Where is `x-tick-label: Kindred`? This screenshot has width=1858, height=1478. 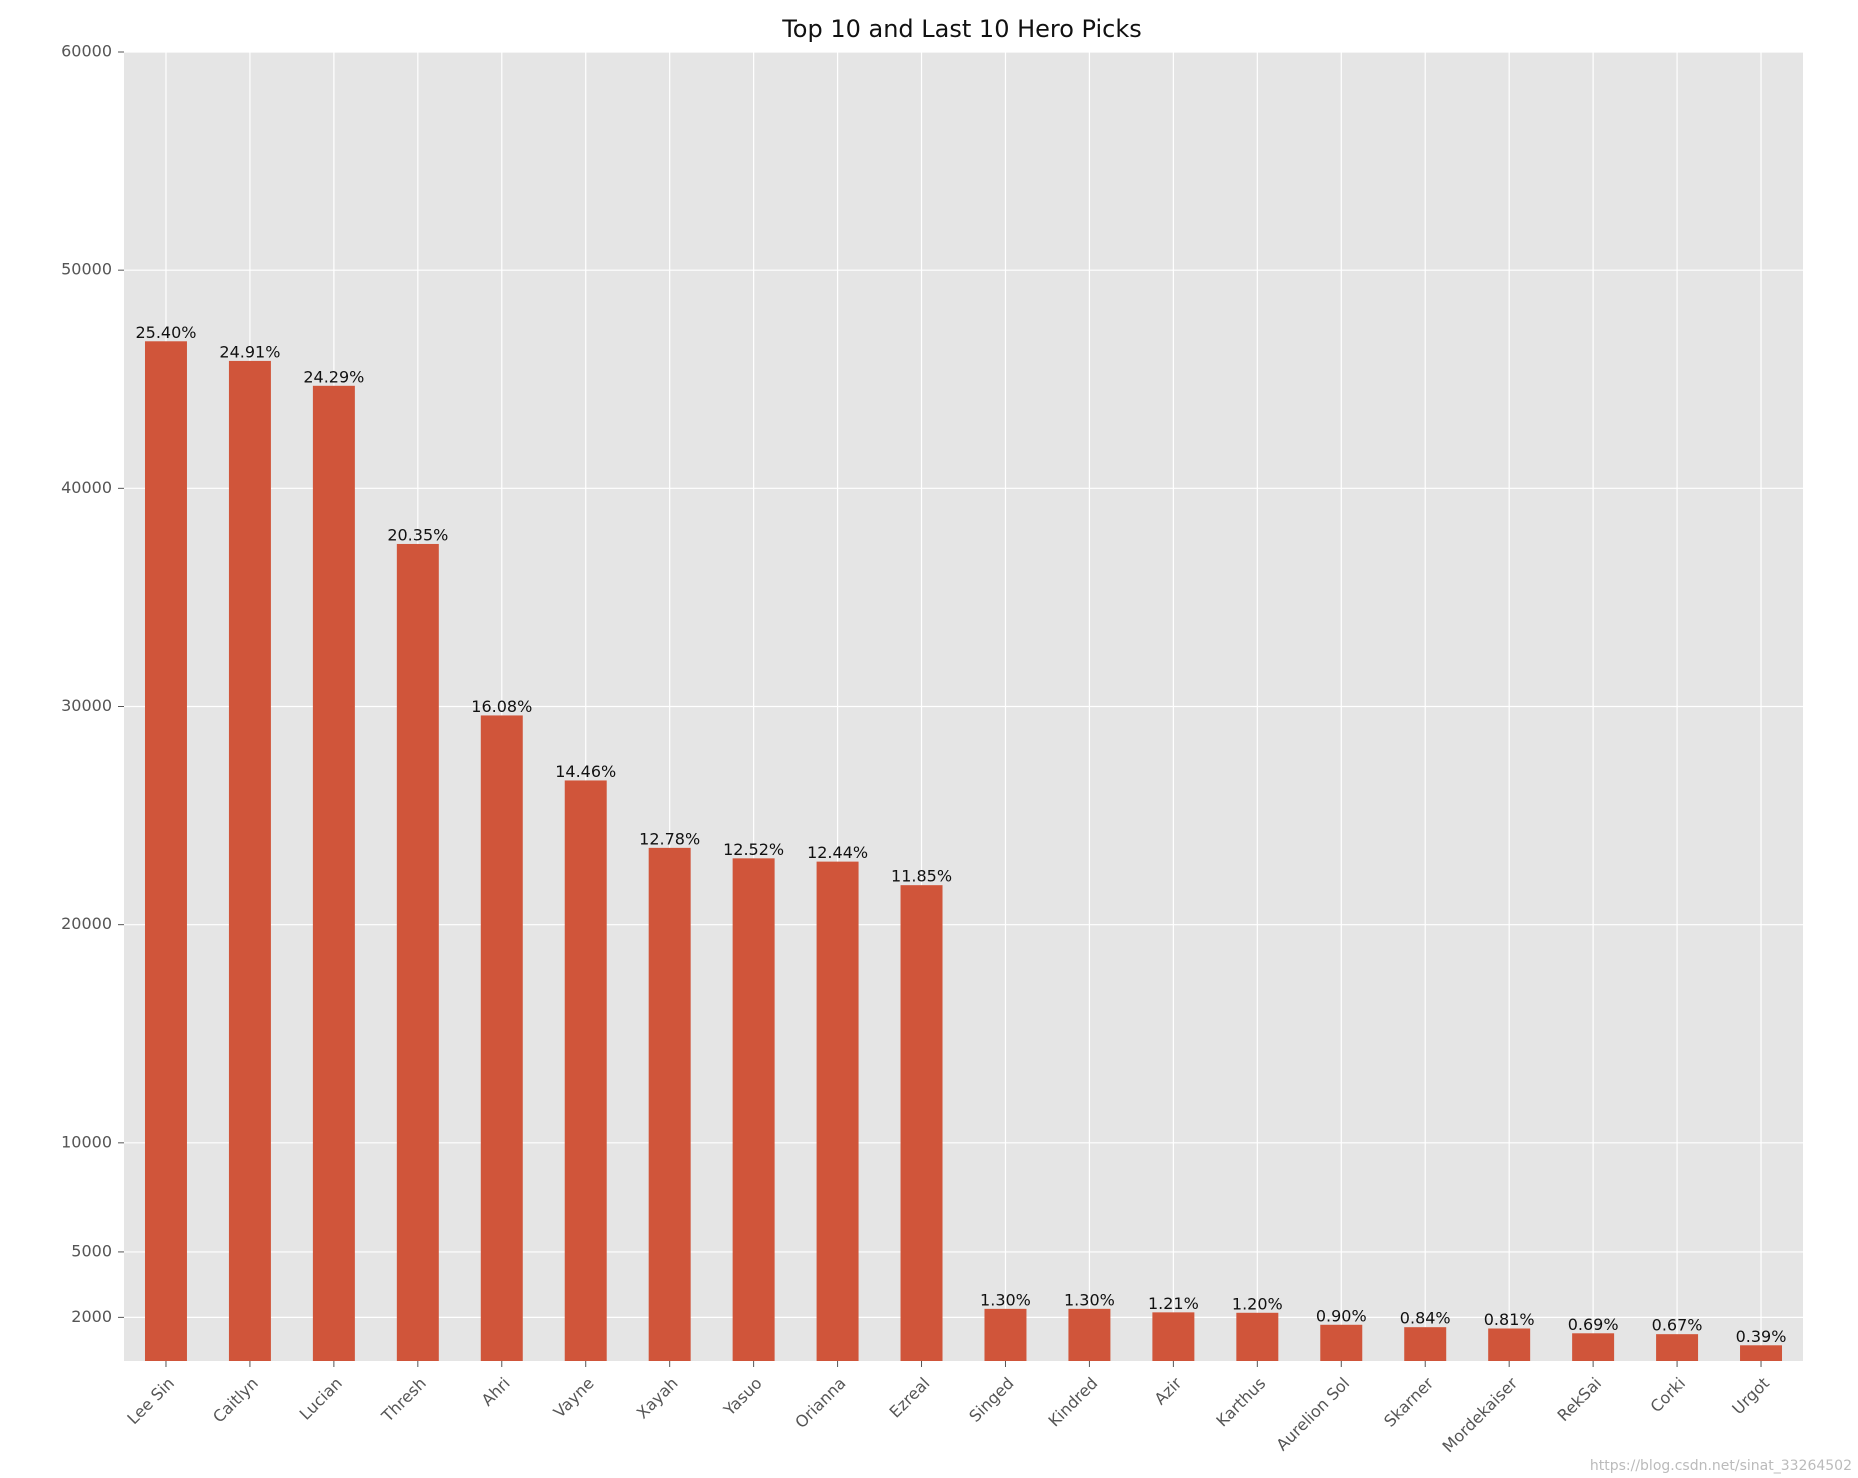
x-tick-label: Kindred is located at coordinates (1073, 1402).